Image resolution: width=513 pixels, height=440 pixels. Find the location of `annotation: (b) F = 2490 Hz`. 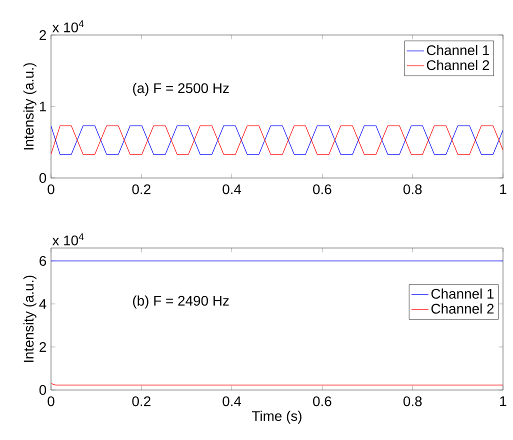

annotation: (b) F = 2490 Hz is located at coordinates (181, 301).